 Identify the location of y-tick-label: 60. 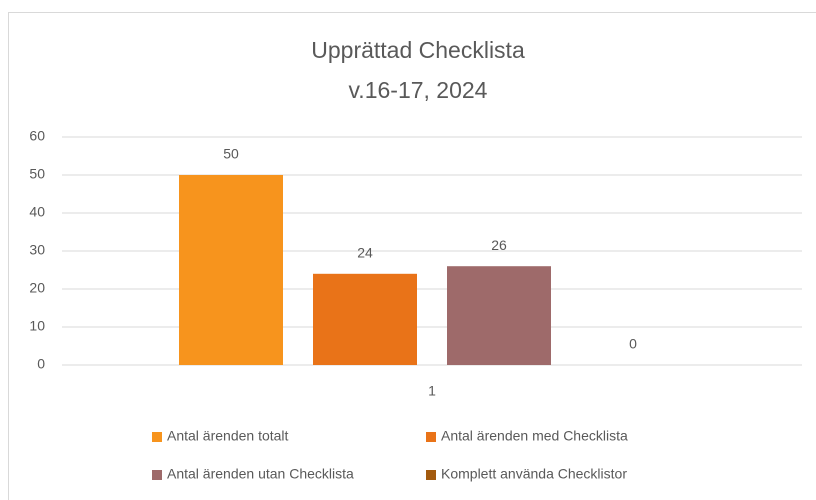
(37, 136).